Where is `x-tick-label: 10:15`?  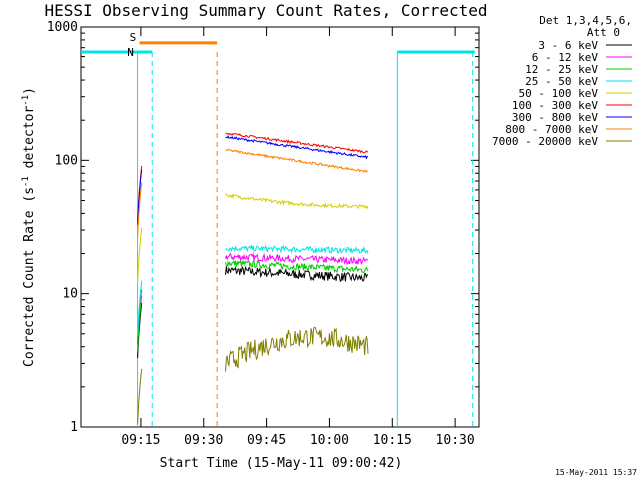 x-tick-label: 10:15 is located at coordinates (392, 440).